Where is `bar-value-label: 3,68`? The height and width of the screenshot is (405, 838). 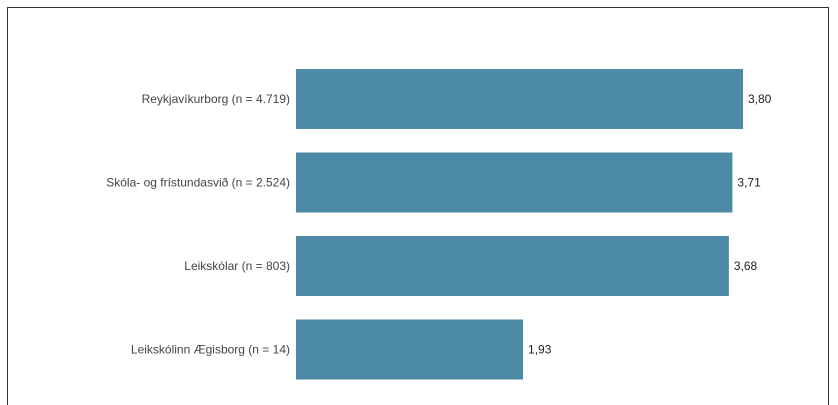
bar-value-label: 3,68 is located at coordinates (746, 266).